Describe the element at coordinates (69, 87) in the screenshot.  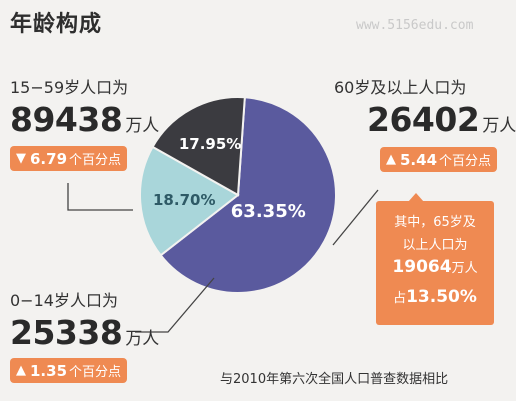
I see `working-age-label: 15−59岁人口为` at that location.